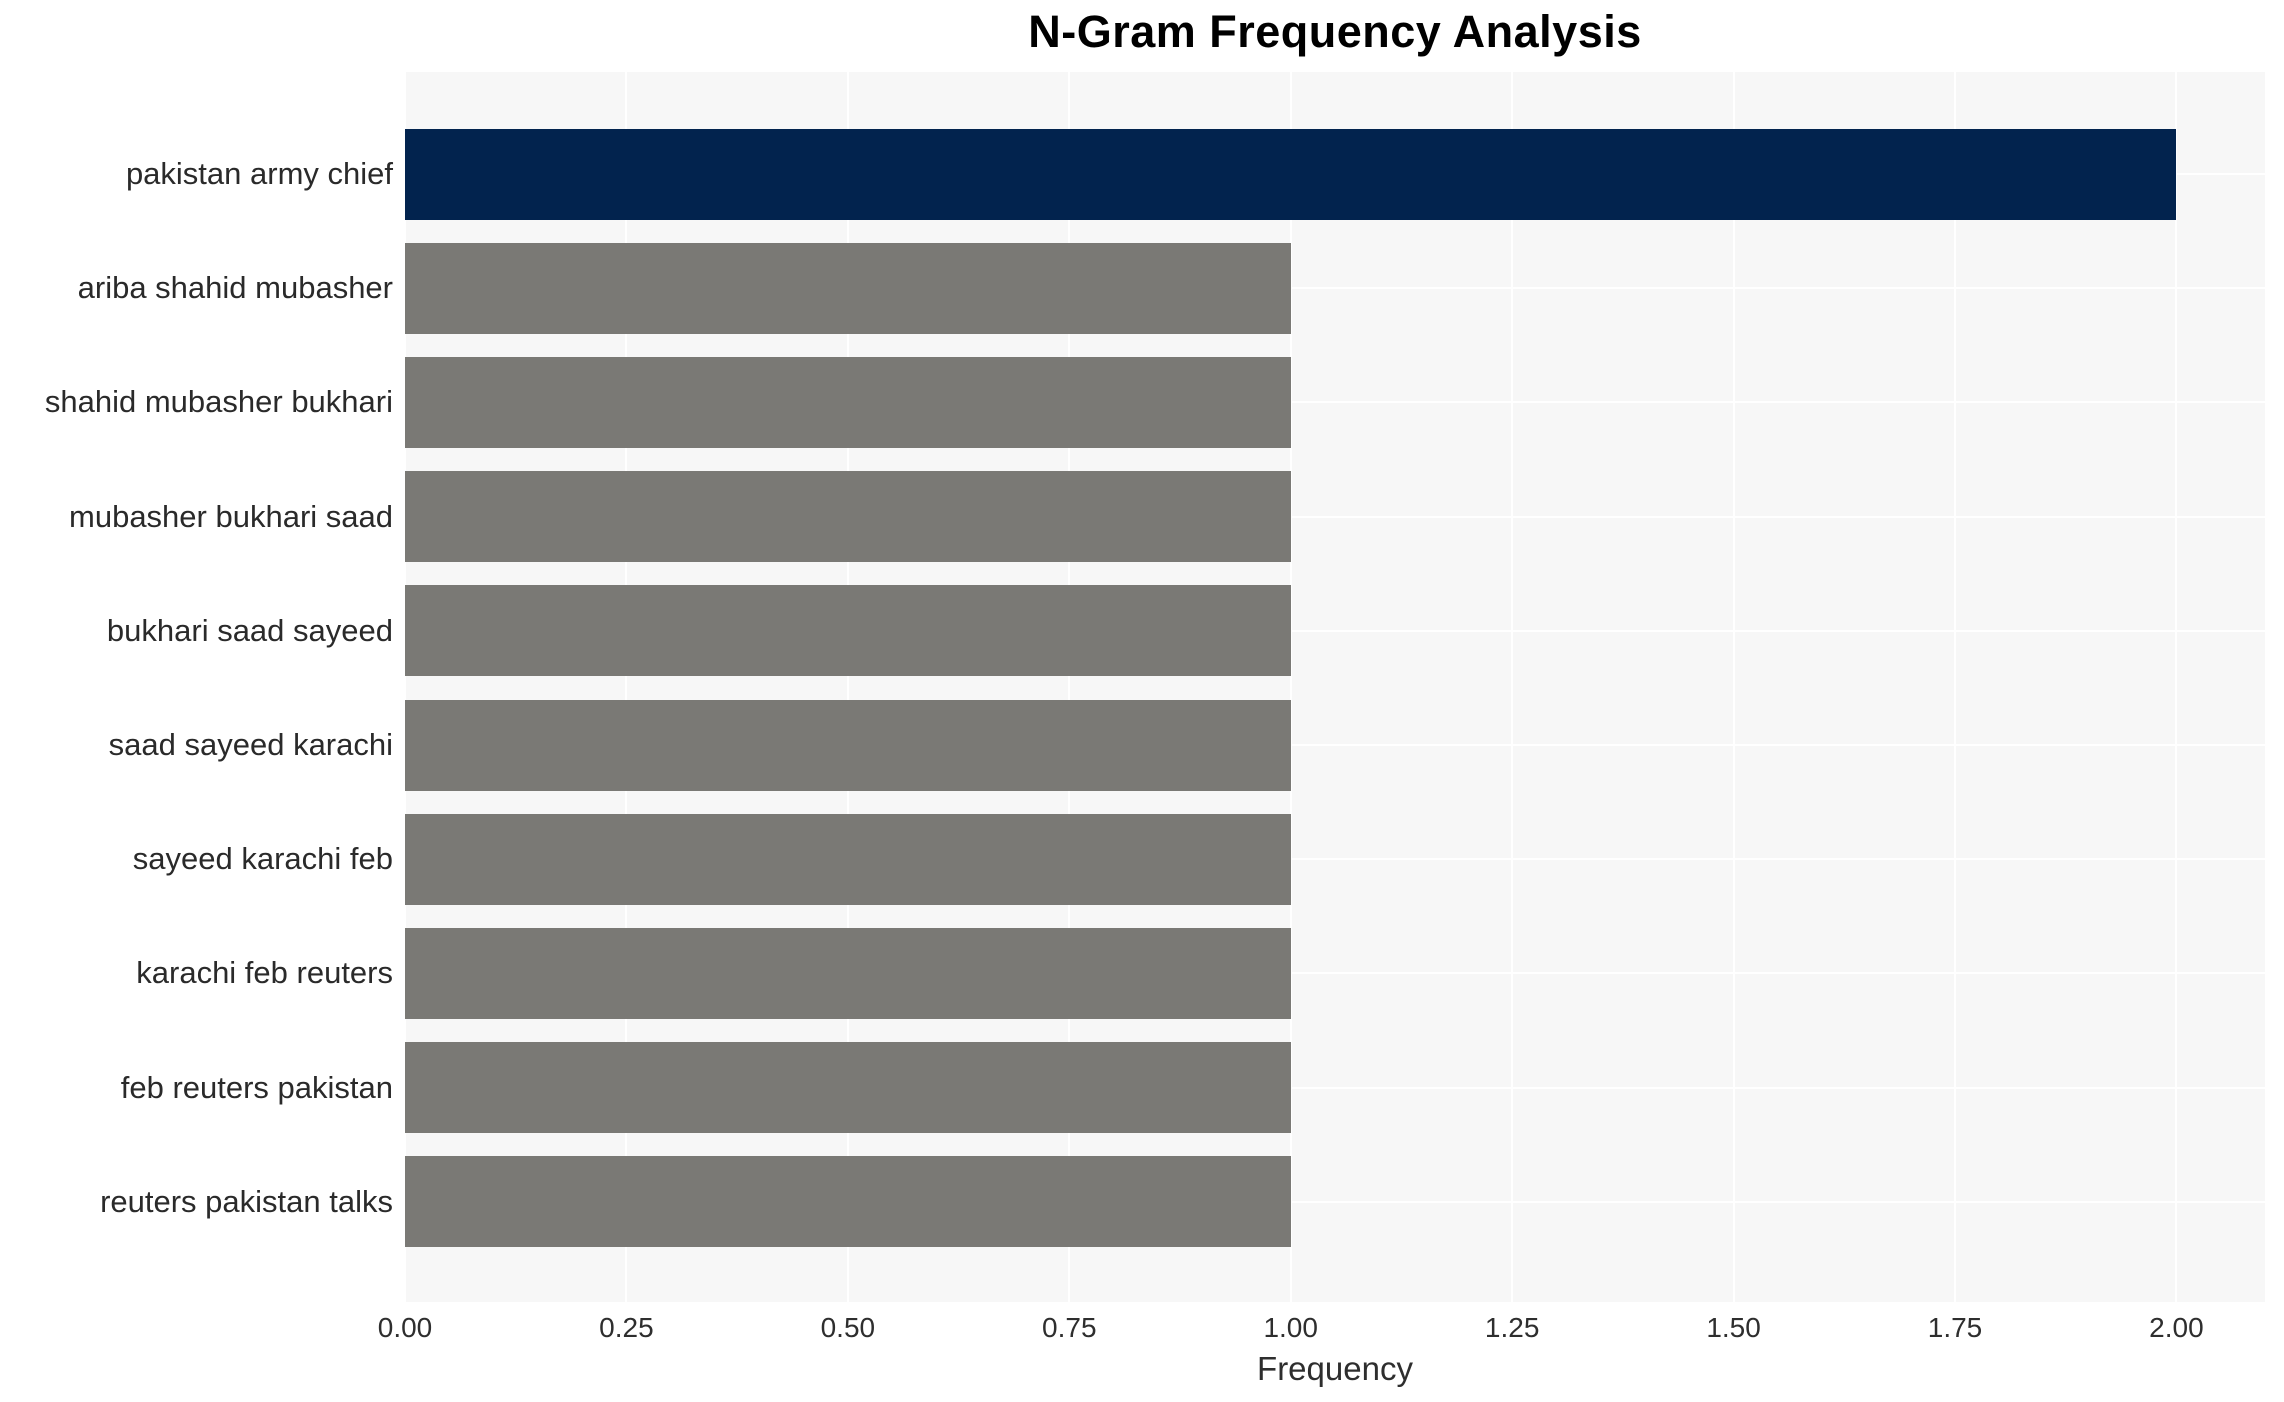 The image size is (2284, 1402). I want to click on y-tick-label: sayeed karachi feb, so click(262, 859).